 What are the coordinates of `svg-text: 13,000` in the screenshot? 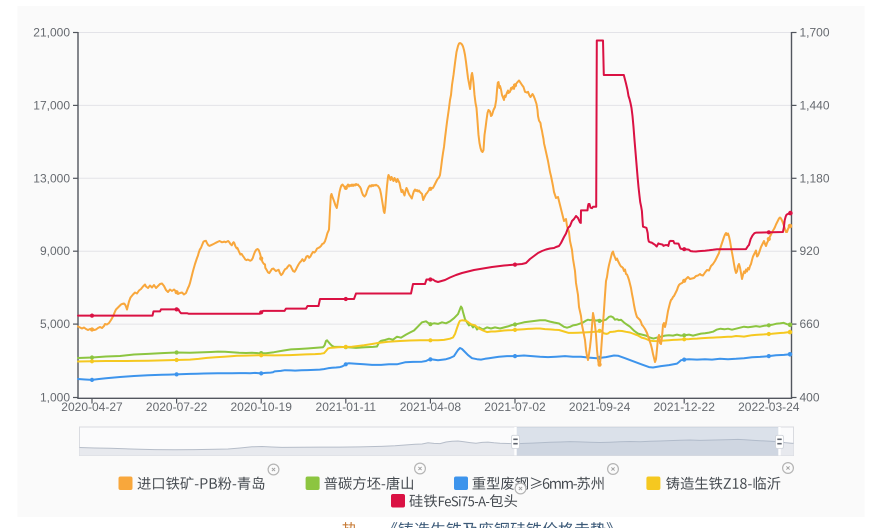 It's located at (51, 178).